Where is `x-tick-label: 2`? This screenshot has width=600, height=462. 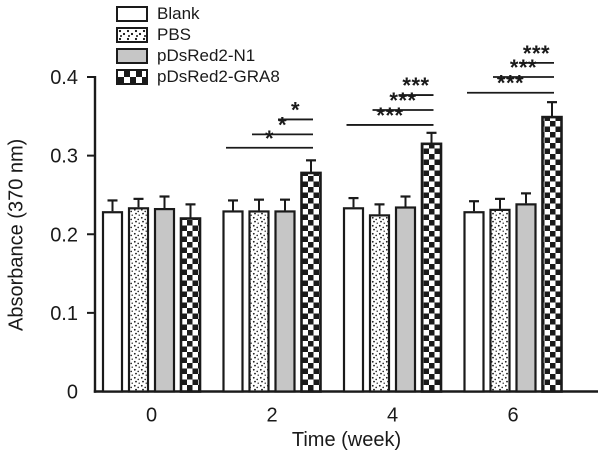 x-tick-label: 2 is located at coordinates (271, 416).